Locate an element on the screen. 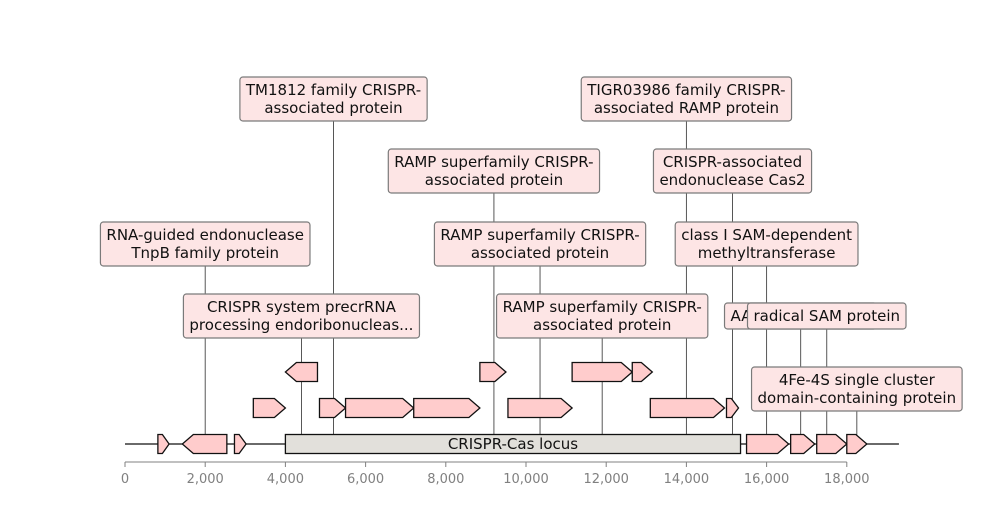 This screenshot has width=1000, height=520. axis-tick-label: 0 is located at coordinates (125, 479).